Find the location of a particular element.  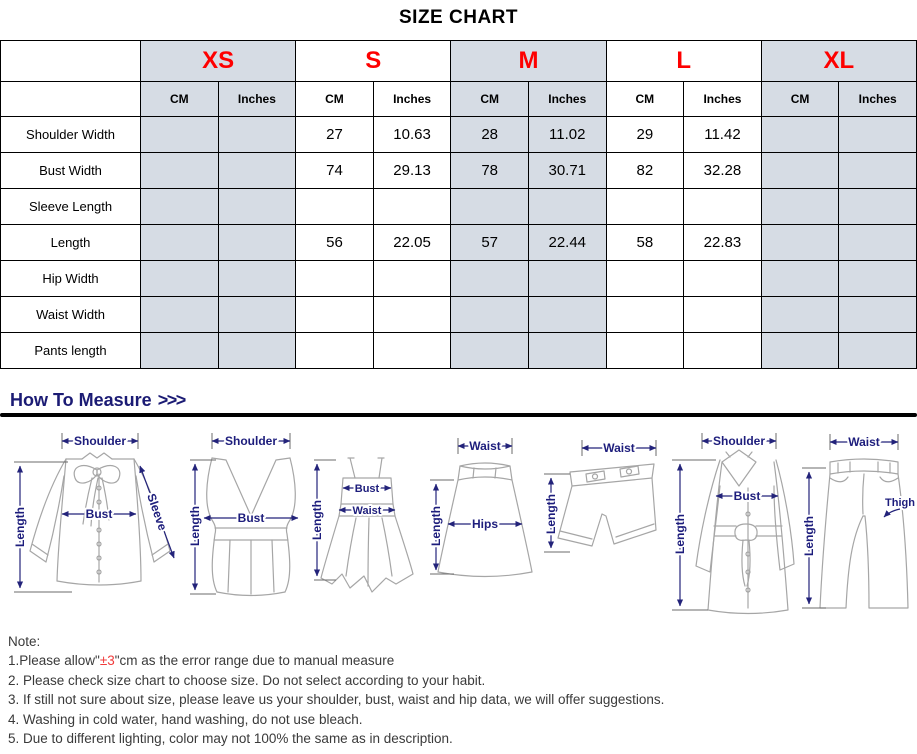

page-title: SIZE CHART is located at coordinates (458, 17).